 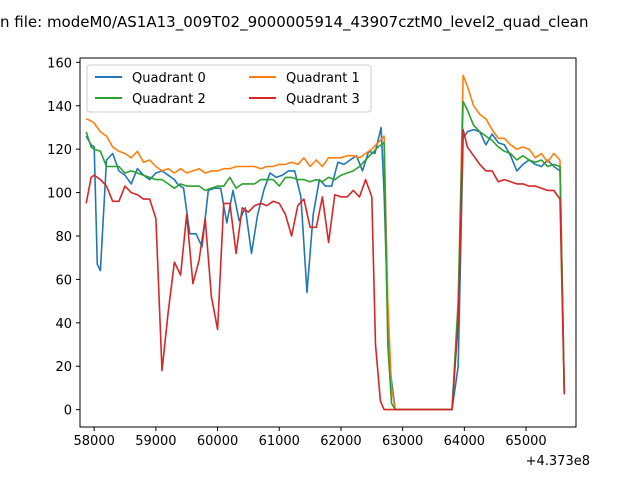 I want to click on legend-label: Quadrant 0, so click(x=169, y=78).